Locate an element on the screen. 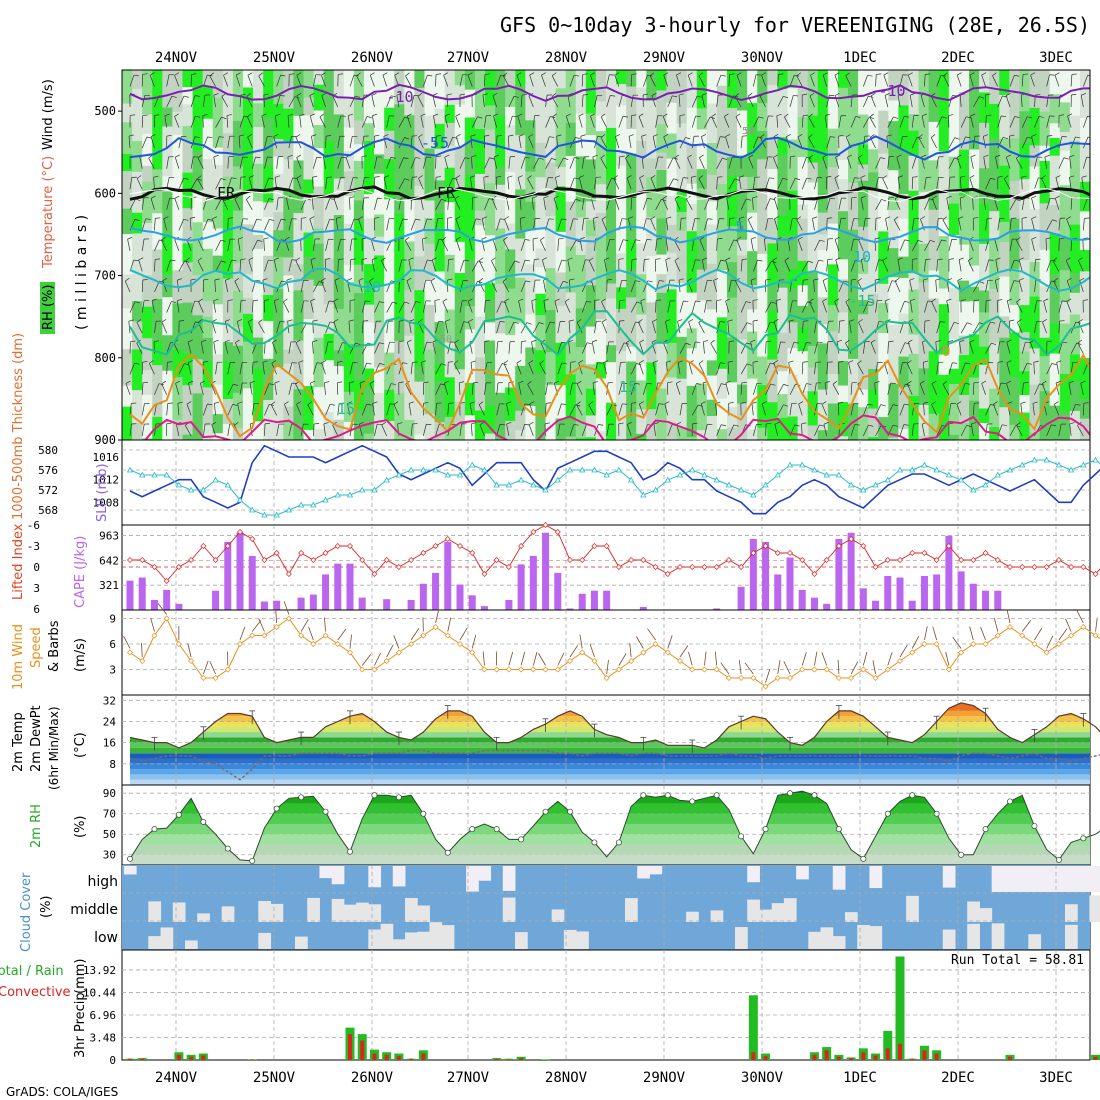  day-label-top: 26NOV is located at coordinates (372, 58).